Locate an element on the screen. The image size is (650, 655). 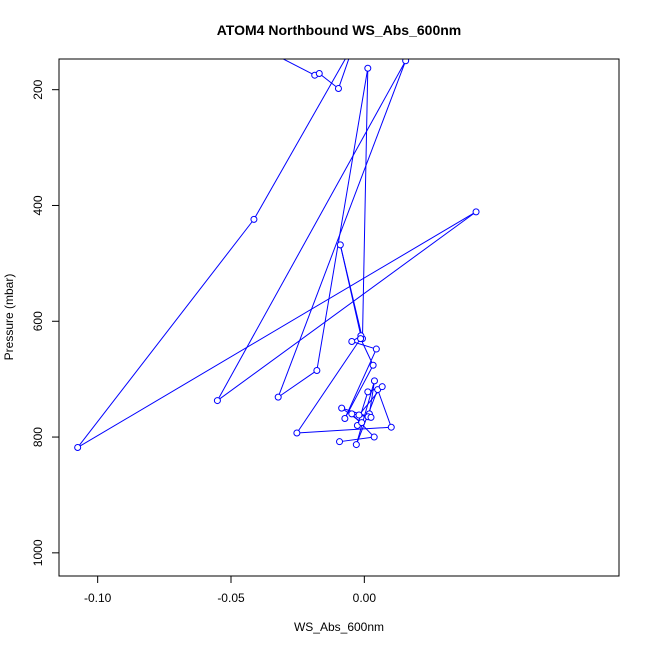
x-axis-label: WS_Abs_600nm is located at coordinates (339, 627).